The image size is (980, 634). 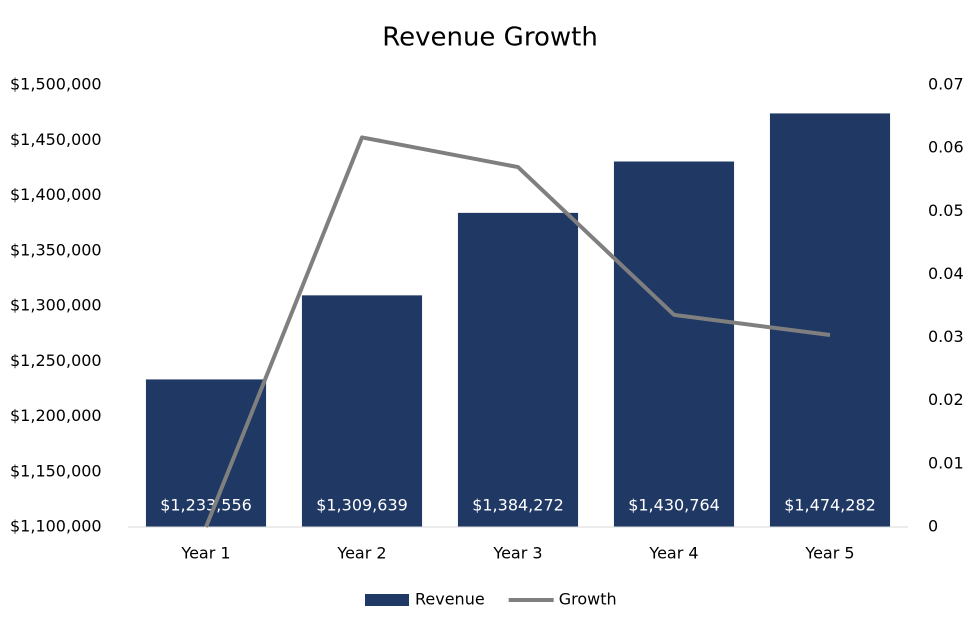 What do you see at coordinates (56, 84) in the screenshot?
I see `y-tick-label: $1,500,000` at bounding box center [56, 84].